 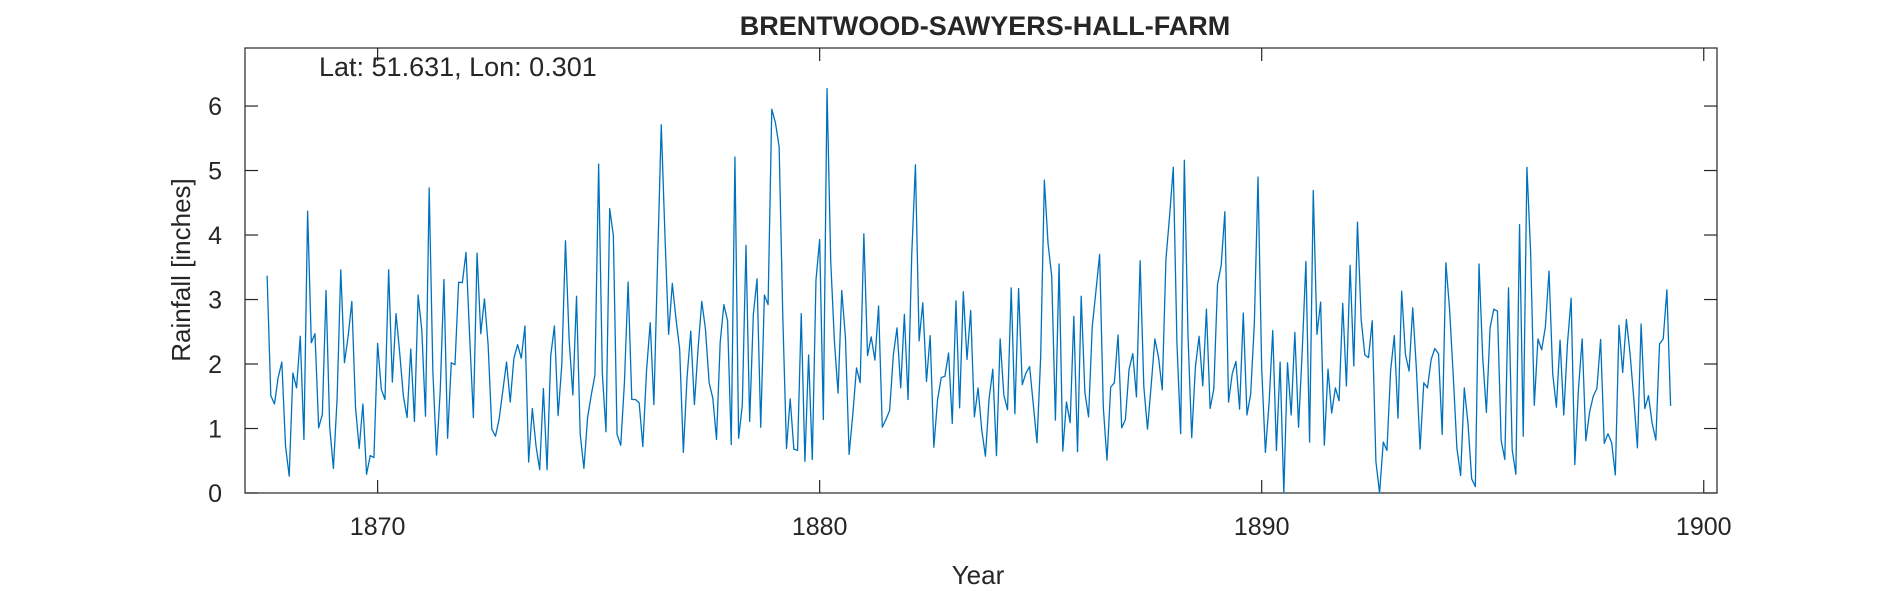 I want to click on x-tick-label: 1890, so click(x=1262, y=527).